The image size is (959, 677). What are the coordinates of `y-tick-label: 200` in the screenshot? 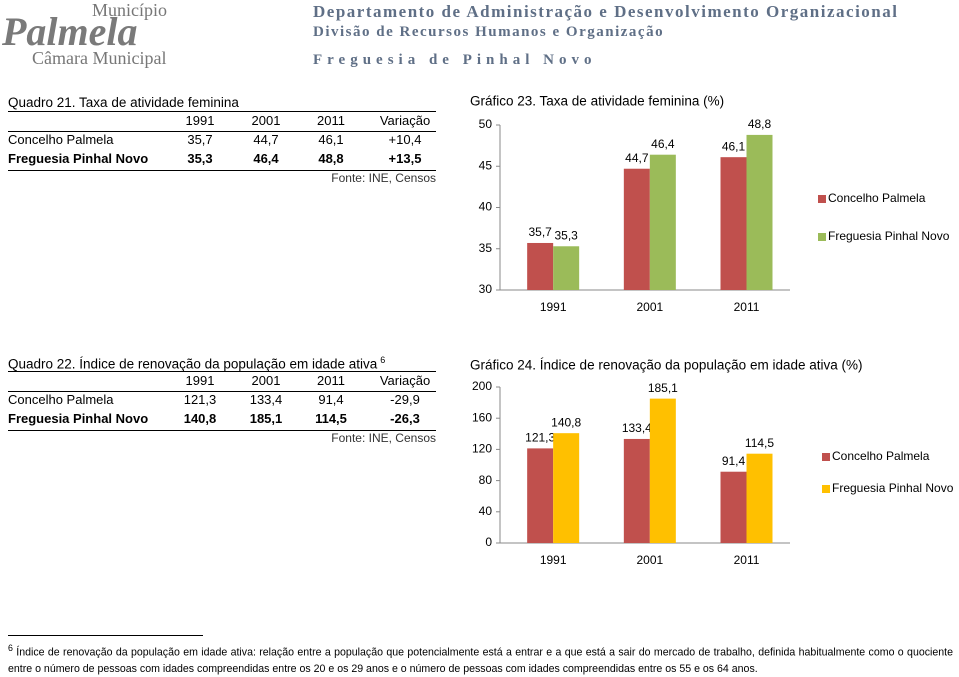 It's located at (482, 386).